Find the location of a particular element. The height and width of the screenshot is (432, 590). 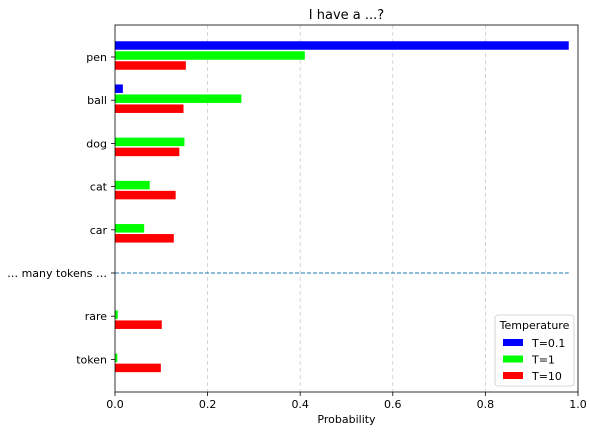

y-tick-label: rare is located at coordinates (96, 316).